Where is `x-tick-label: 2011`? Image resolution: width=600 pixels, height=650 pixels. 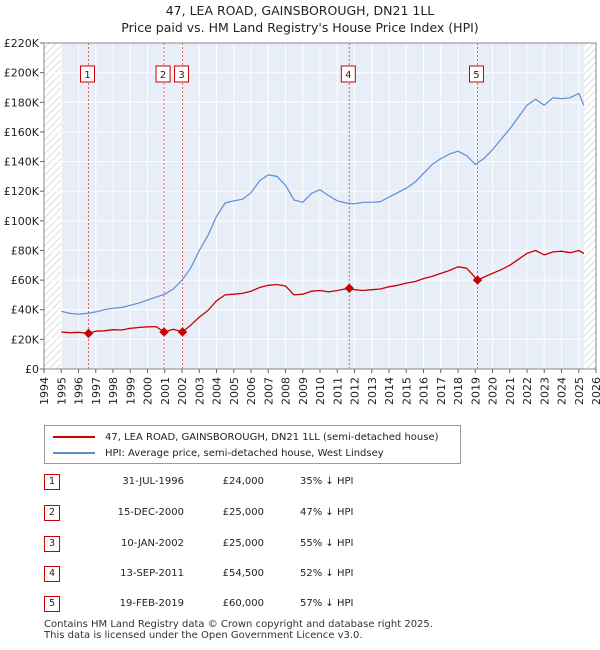
x-tick-label: 2011 is located at coordinates (337, 391).